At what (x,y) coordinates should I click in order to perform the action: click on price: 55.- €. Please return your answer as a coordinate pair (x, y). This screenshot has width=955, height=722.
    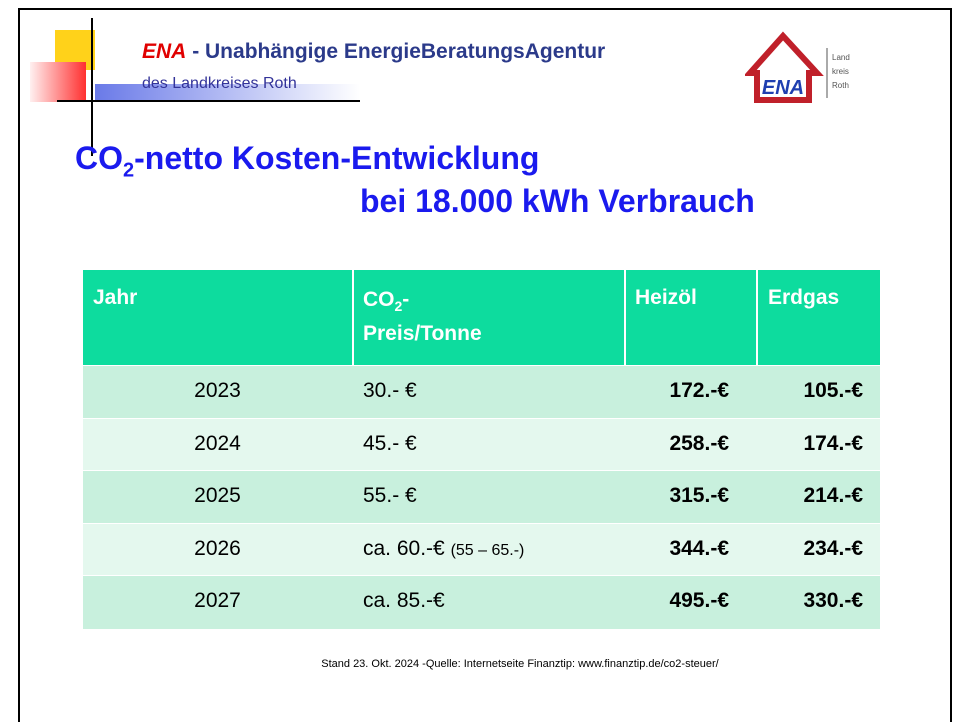
    Looking at the image, I should click on (390, 496).